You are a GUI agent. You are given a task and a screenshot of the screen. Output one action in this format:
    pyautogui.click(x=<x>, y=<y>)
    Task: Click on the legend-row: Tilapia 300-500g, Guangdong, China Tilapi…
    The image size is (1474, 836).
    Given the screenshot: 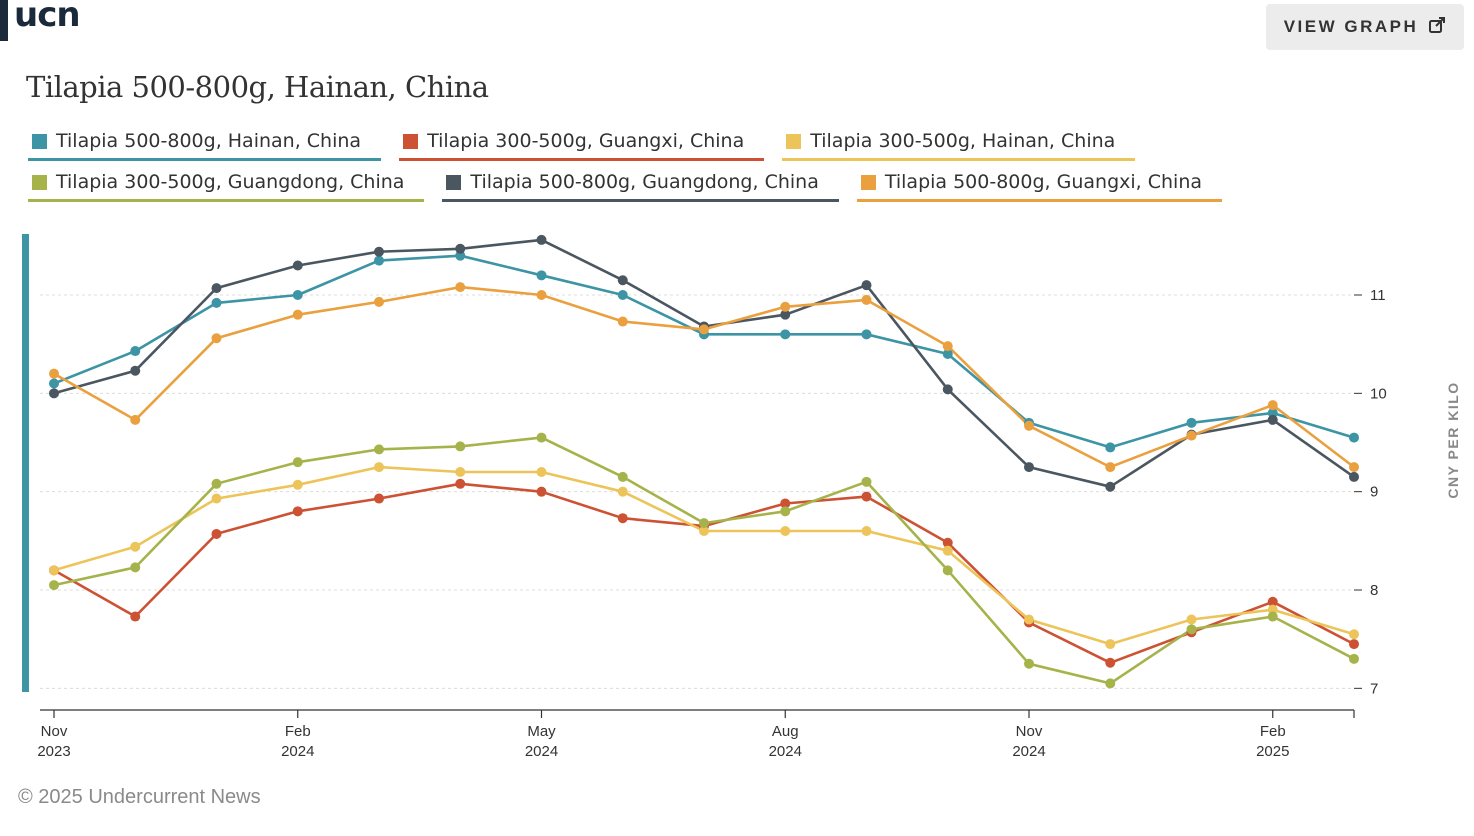 What is the action you would take?
    pyautogui.click(x=628, y=185)
    